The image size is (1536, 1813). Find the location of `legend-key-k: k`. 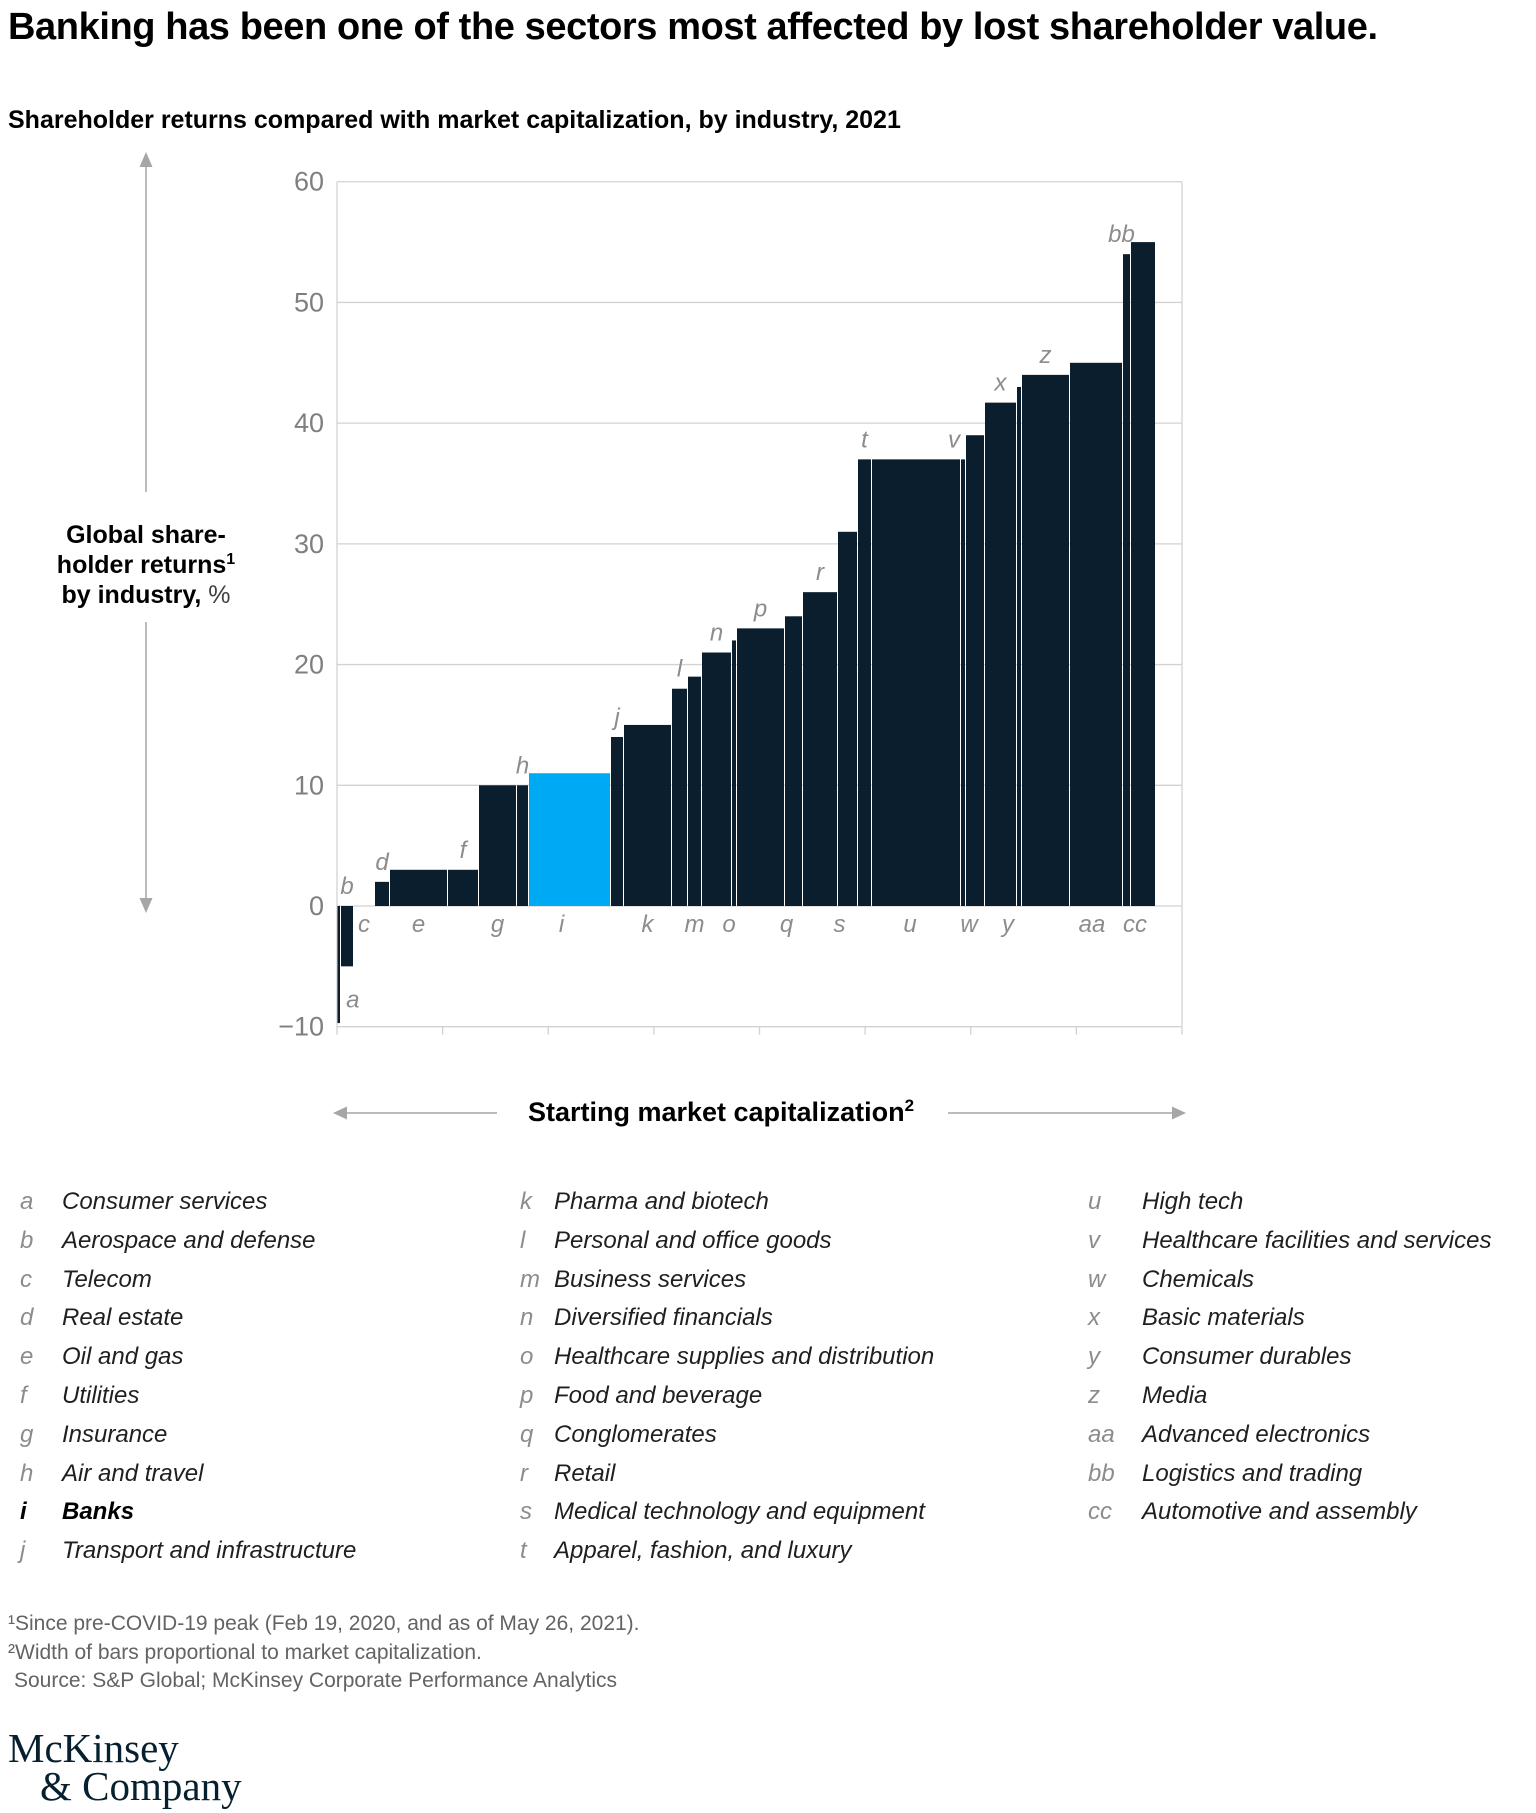

legend-key-k: k is located at coordinates (526, 1201).